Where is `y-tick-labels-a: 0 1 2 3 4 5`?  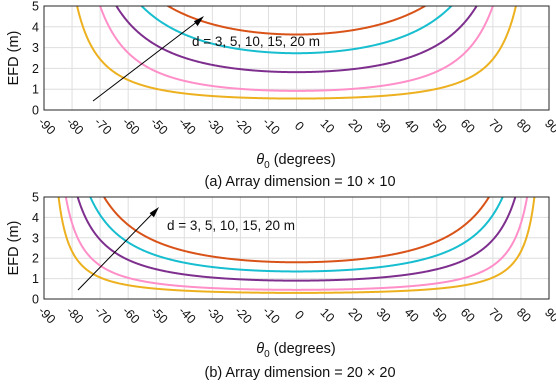 y-tick-labels-a: 0 1 2 3 4 5 is located at coordinates (35, 59).